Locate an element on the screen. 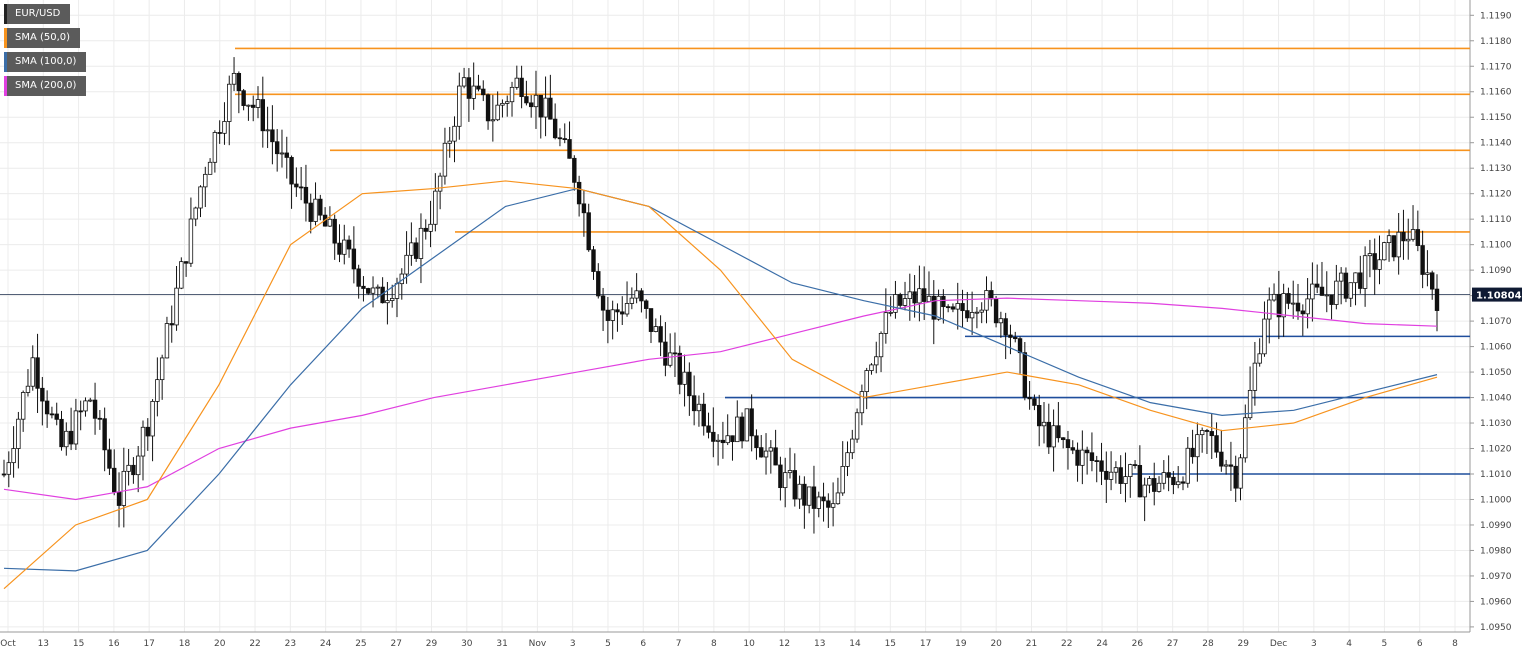 This screenshot has height=655, width=1536. y-tick-label: 1.1070 is located at coordinates (1496, 322).